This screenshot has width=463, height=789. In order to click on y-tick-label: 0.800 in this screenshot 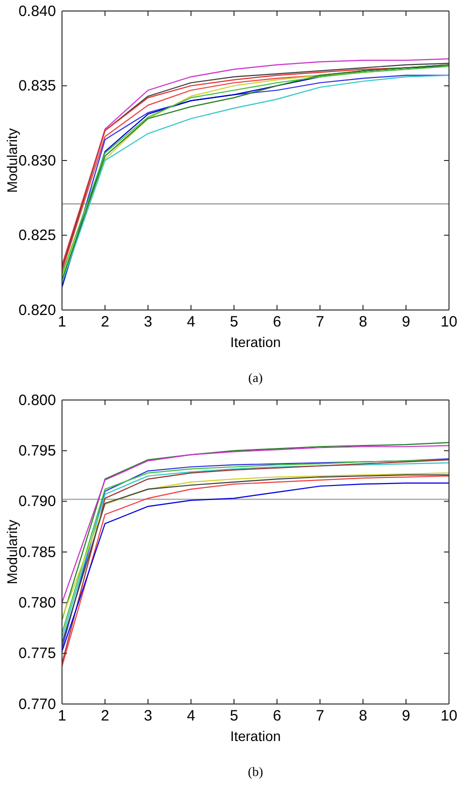, I will do `click(37, 400)`.